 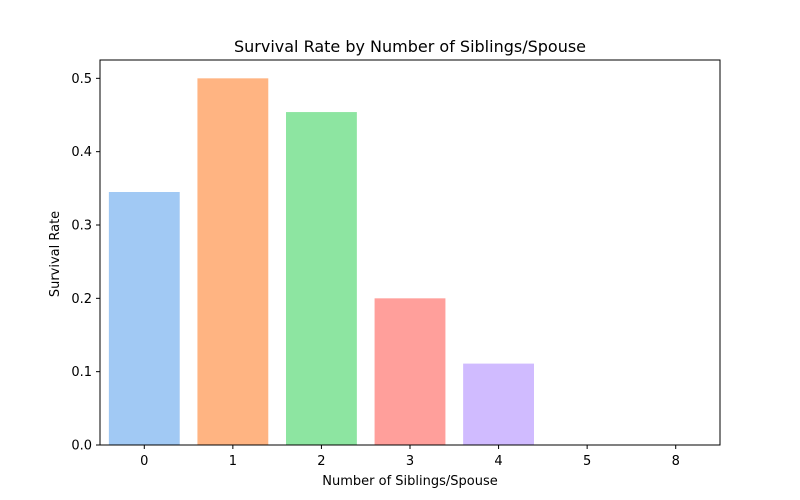 What do you see at coordinates (233, 461) in the screenshot?
I see `x-tick-label-1: 1` at bounding box center [233, 461].